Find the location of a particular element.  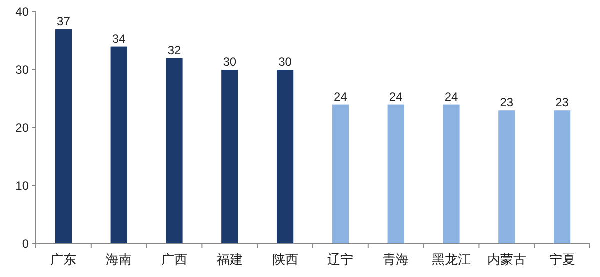

x-tick-label: 黑龙江 is located at coordinates (451, 259).